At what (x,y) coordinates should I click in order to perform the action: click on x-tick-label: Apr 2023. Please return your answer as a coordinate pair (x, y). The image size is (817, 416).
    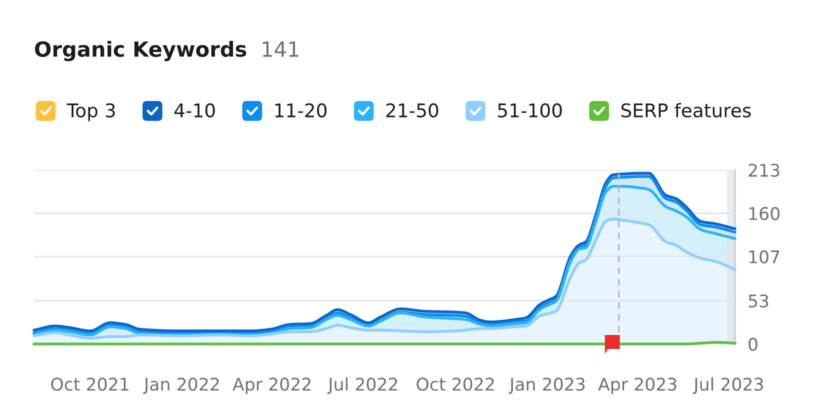
    Looking at the image, I should click on (637, 386).